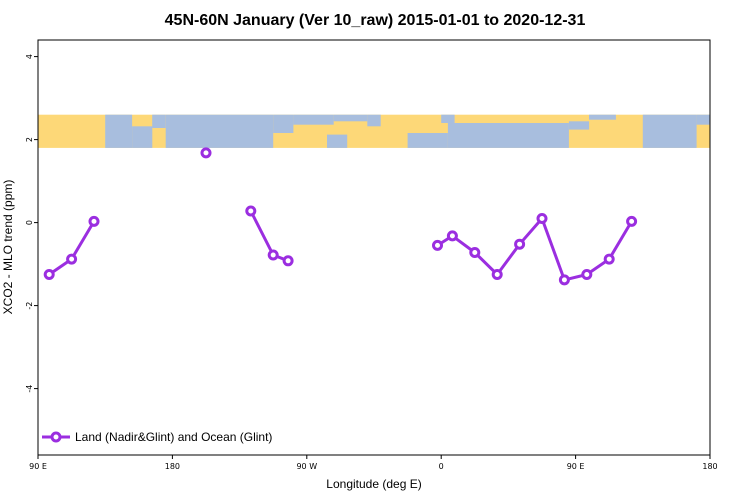  I want to click on x-axis: 90 E 180 90 W 0 90 E 180, so click(373, 463).